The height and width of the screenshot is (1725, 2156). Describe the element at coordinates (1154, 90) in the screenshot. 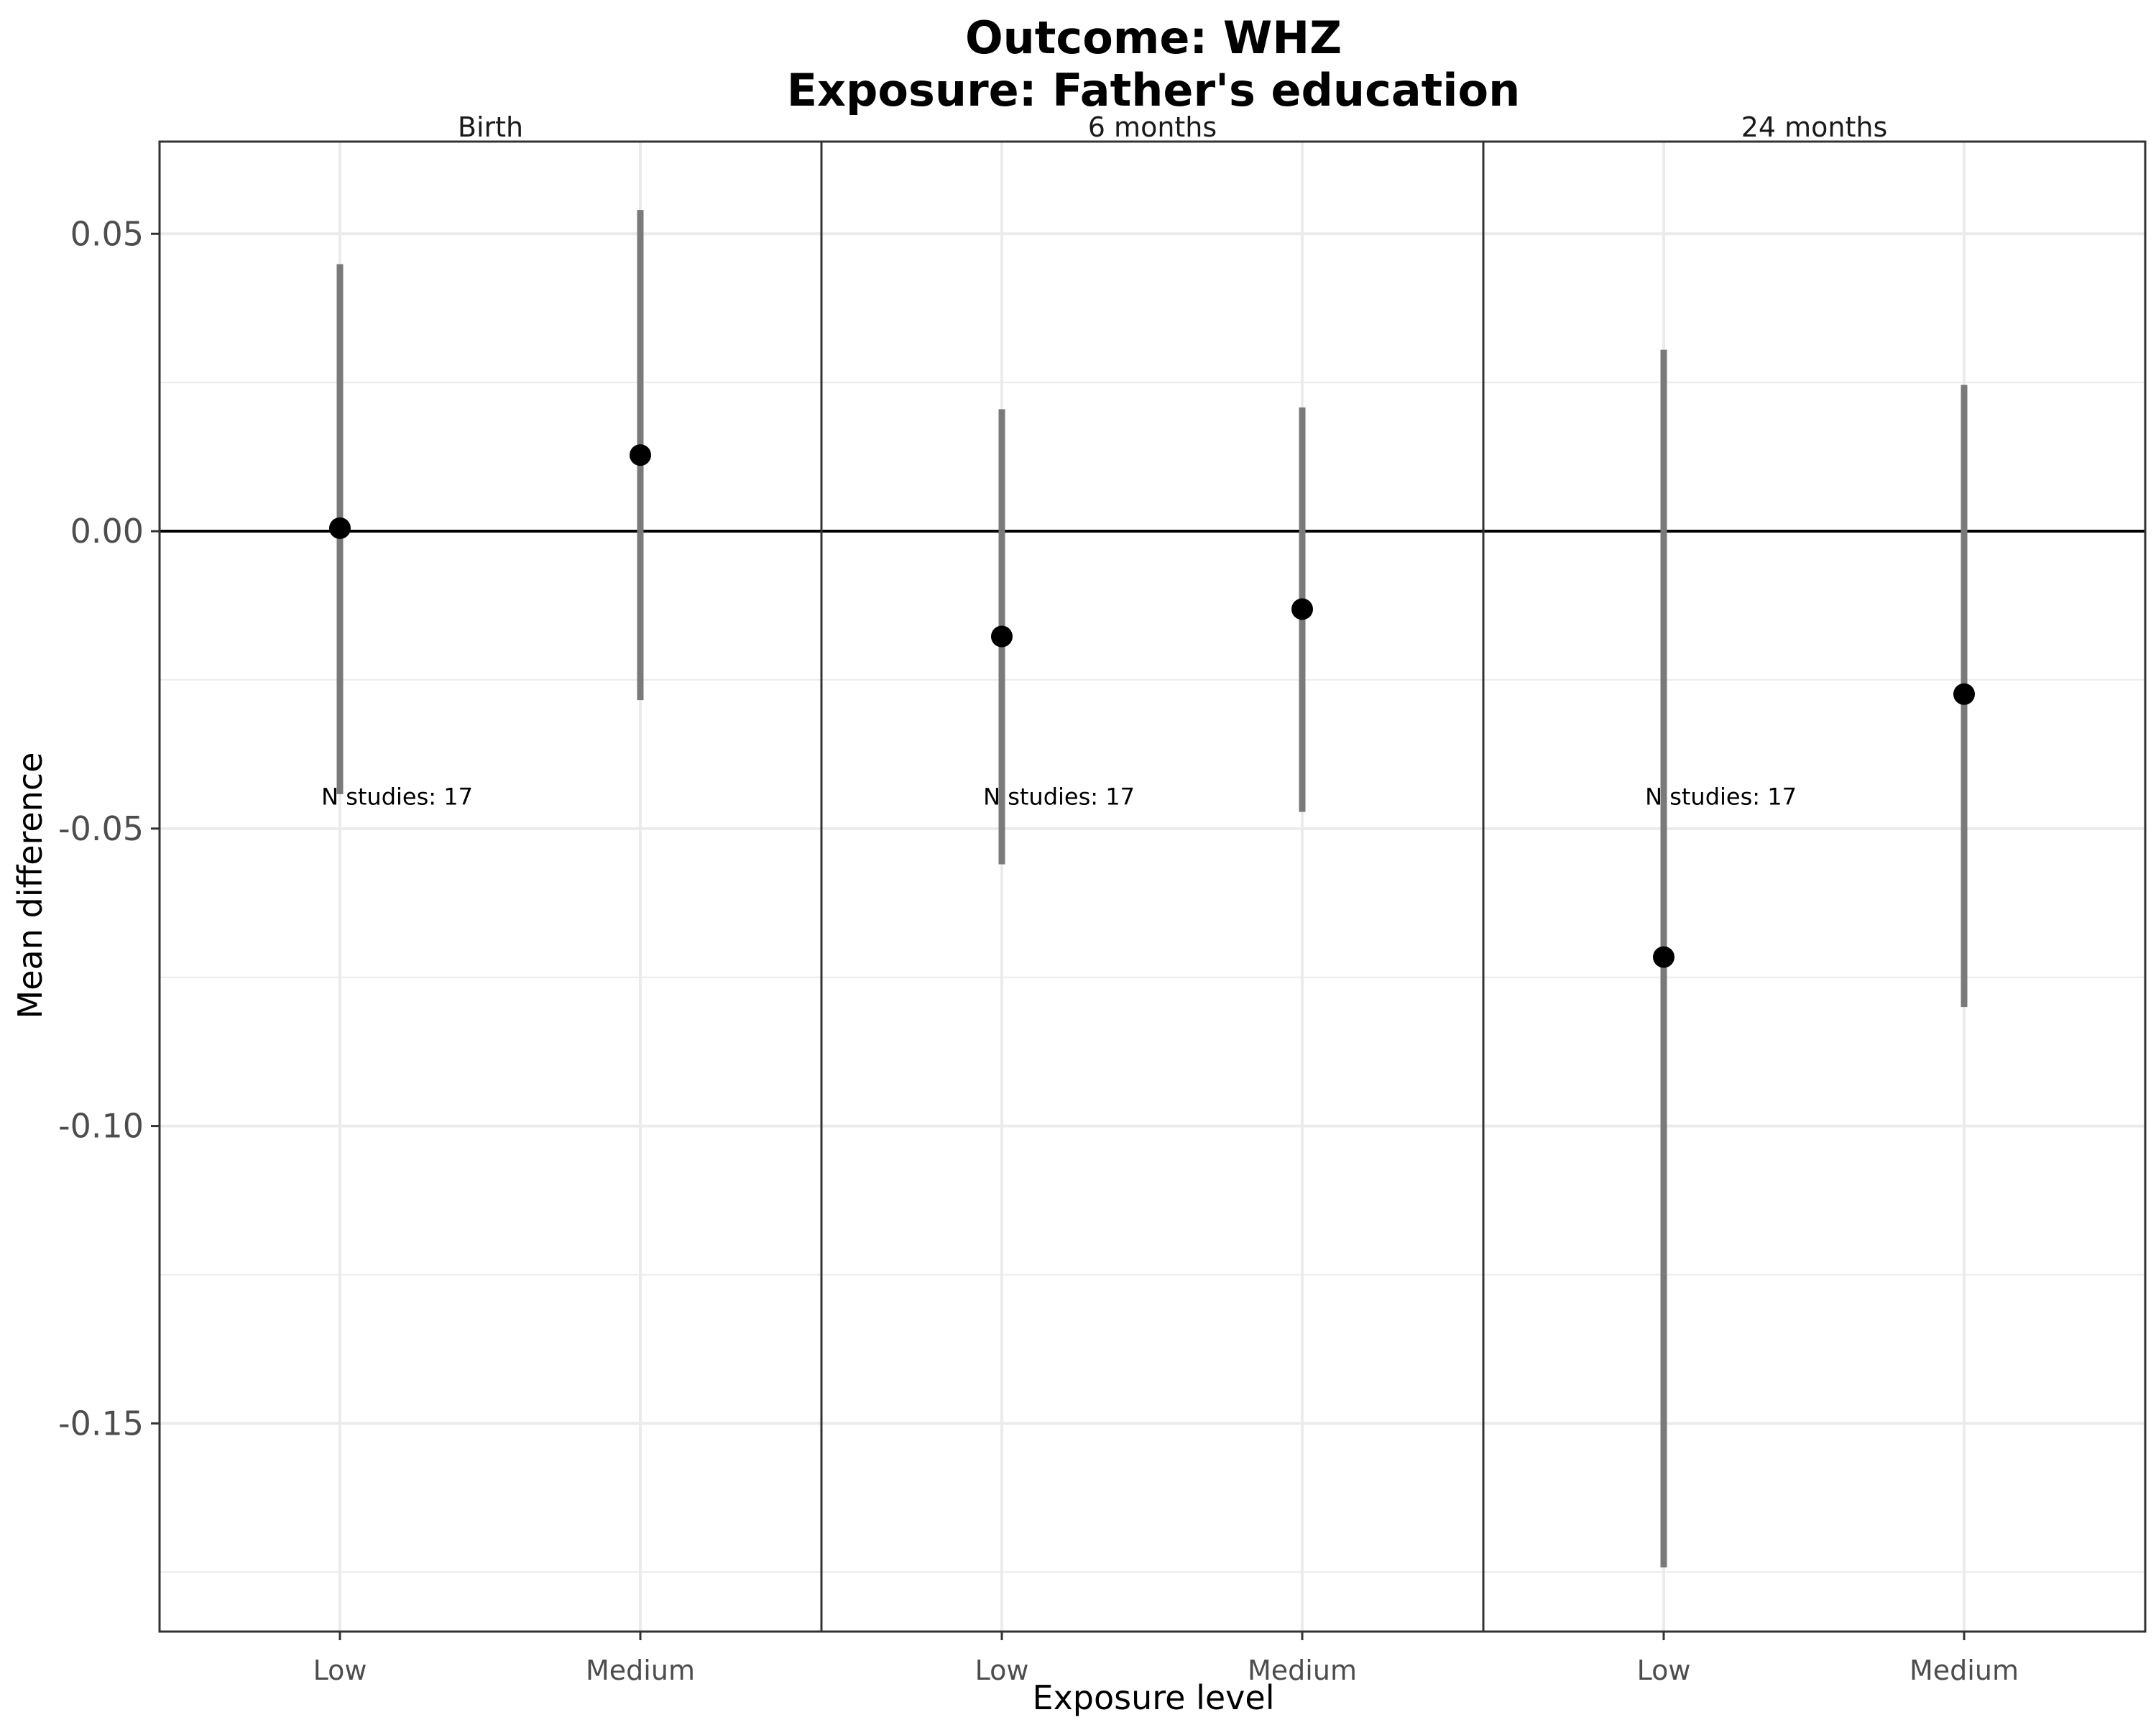

I see `chart-title-line2: Exposure: Father's education` at that location.